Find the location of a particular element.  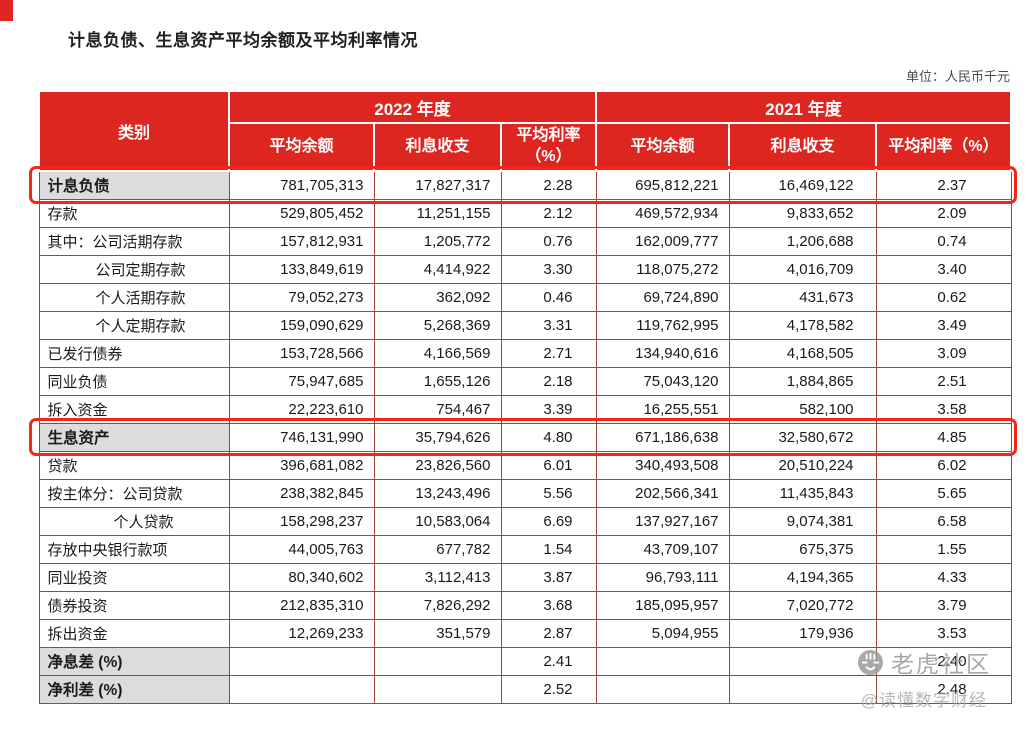

subheader-2022-interest: 利息收支 is located at coordinates (437, 147).